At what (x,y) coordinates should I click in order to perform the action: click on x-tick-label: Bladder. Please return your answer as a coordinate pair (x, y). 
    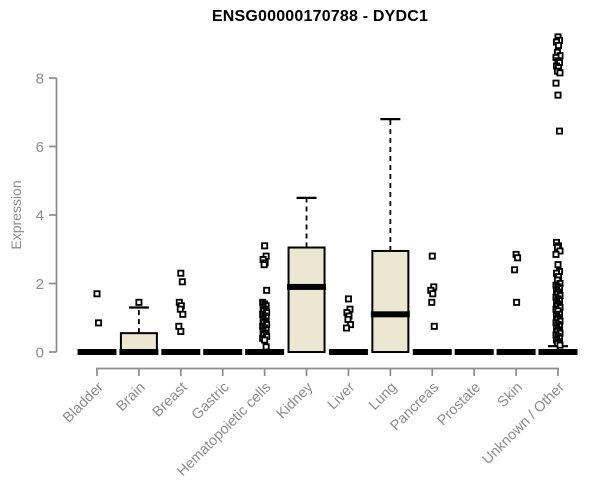
    Looking at the image, I should click on (83, 402).